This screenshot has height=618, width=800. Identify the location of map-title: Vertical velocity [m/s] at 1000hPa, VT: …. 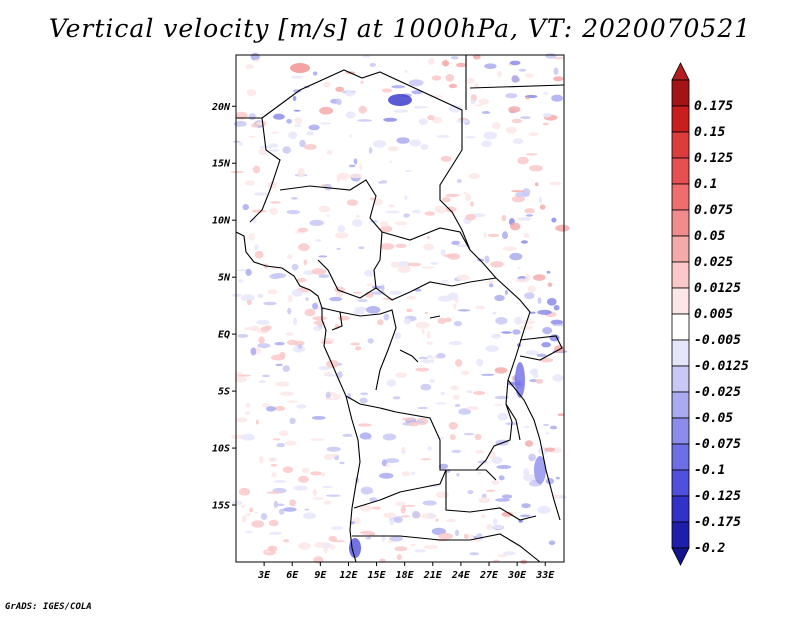
(400, 28).